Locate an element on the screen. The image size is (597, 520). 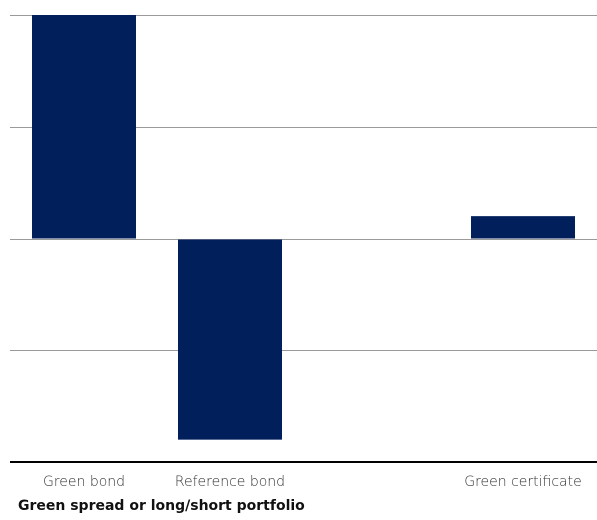
category-label-green-certificate: Green certificate is located at coordinates (523, 482).